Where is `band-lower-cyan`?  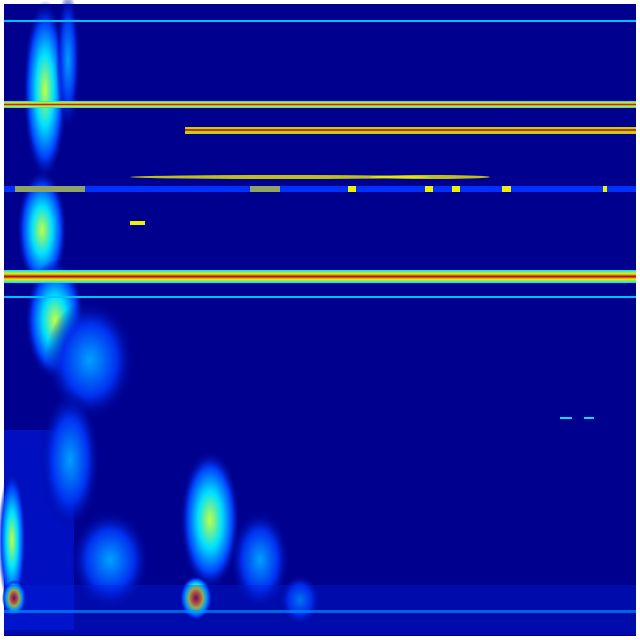 band-lower-cyan is located at coordinates (320, 297).